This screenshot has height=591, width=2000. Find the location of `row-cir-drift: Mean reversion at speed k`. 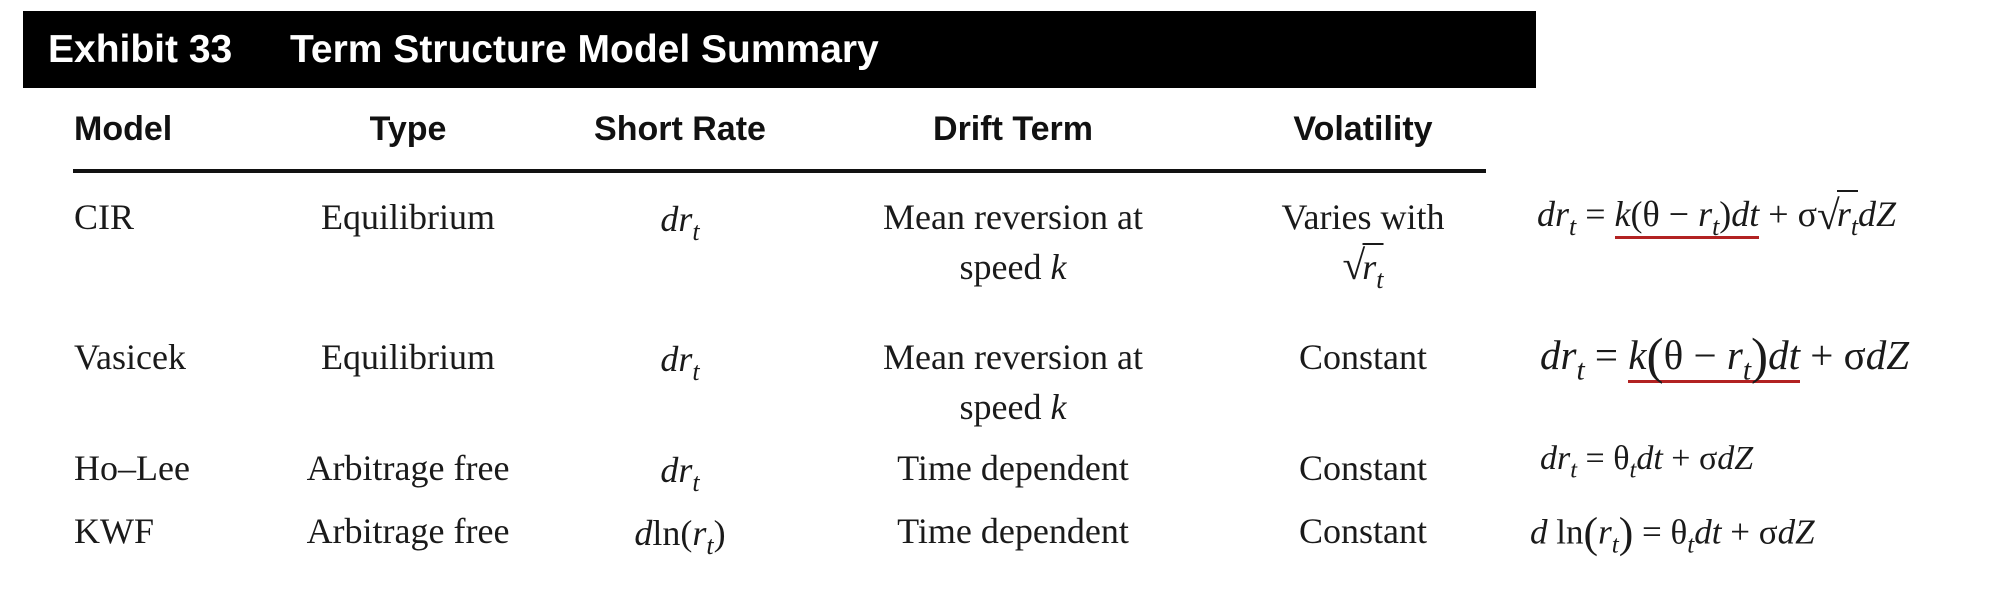

row-cir-drift: Mean reversion at speed k is located at coordinates (1013, 242).